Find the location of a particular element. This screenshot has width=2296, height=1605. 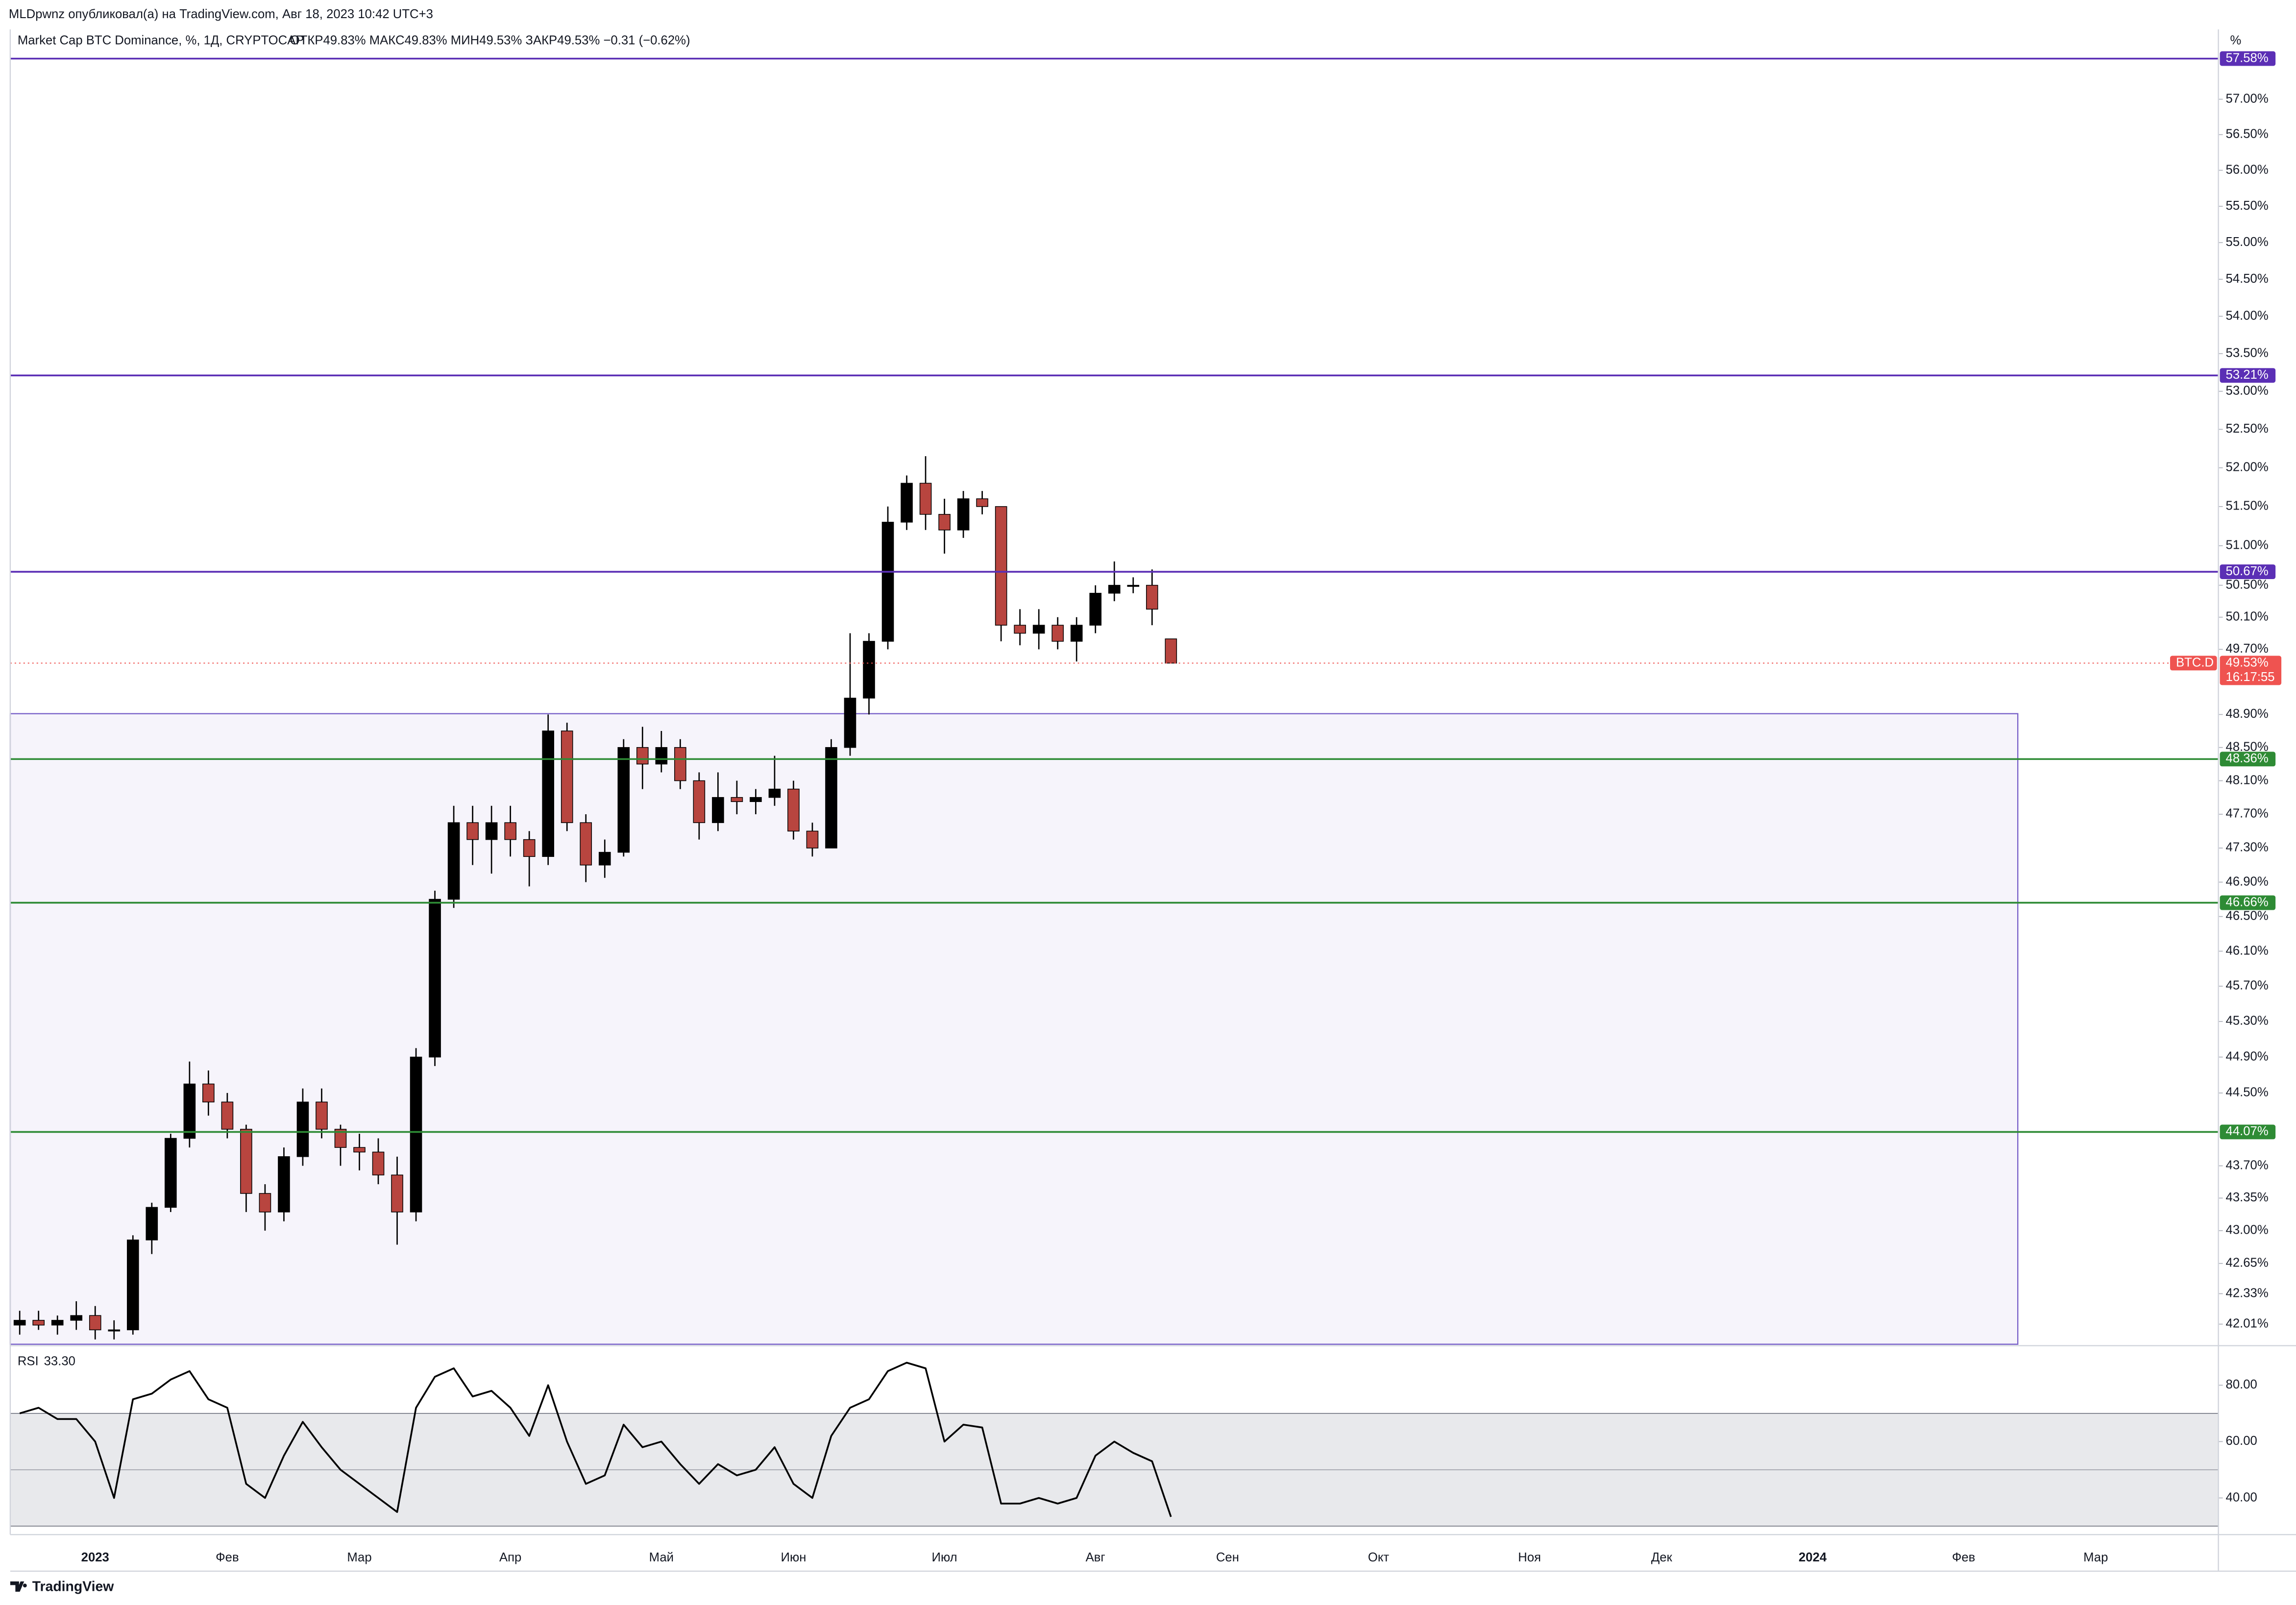

x-tick-label: Авг is located at coordinates (1095, 1557).